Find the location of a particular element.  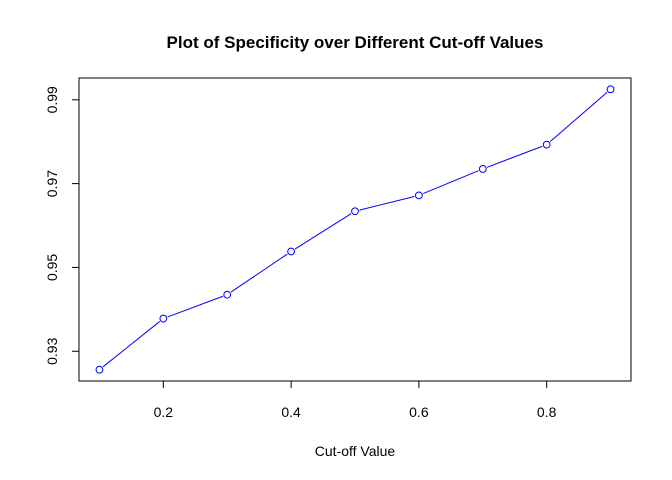

y-tick-label: 0.93 is located at coordinates (52, 350).